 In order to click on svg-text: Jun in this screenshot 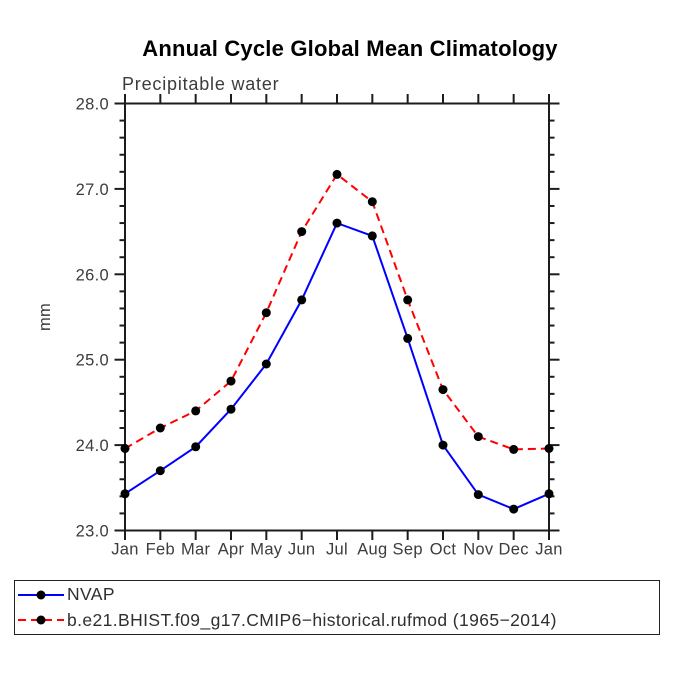, I will do `click(302, 550)`.